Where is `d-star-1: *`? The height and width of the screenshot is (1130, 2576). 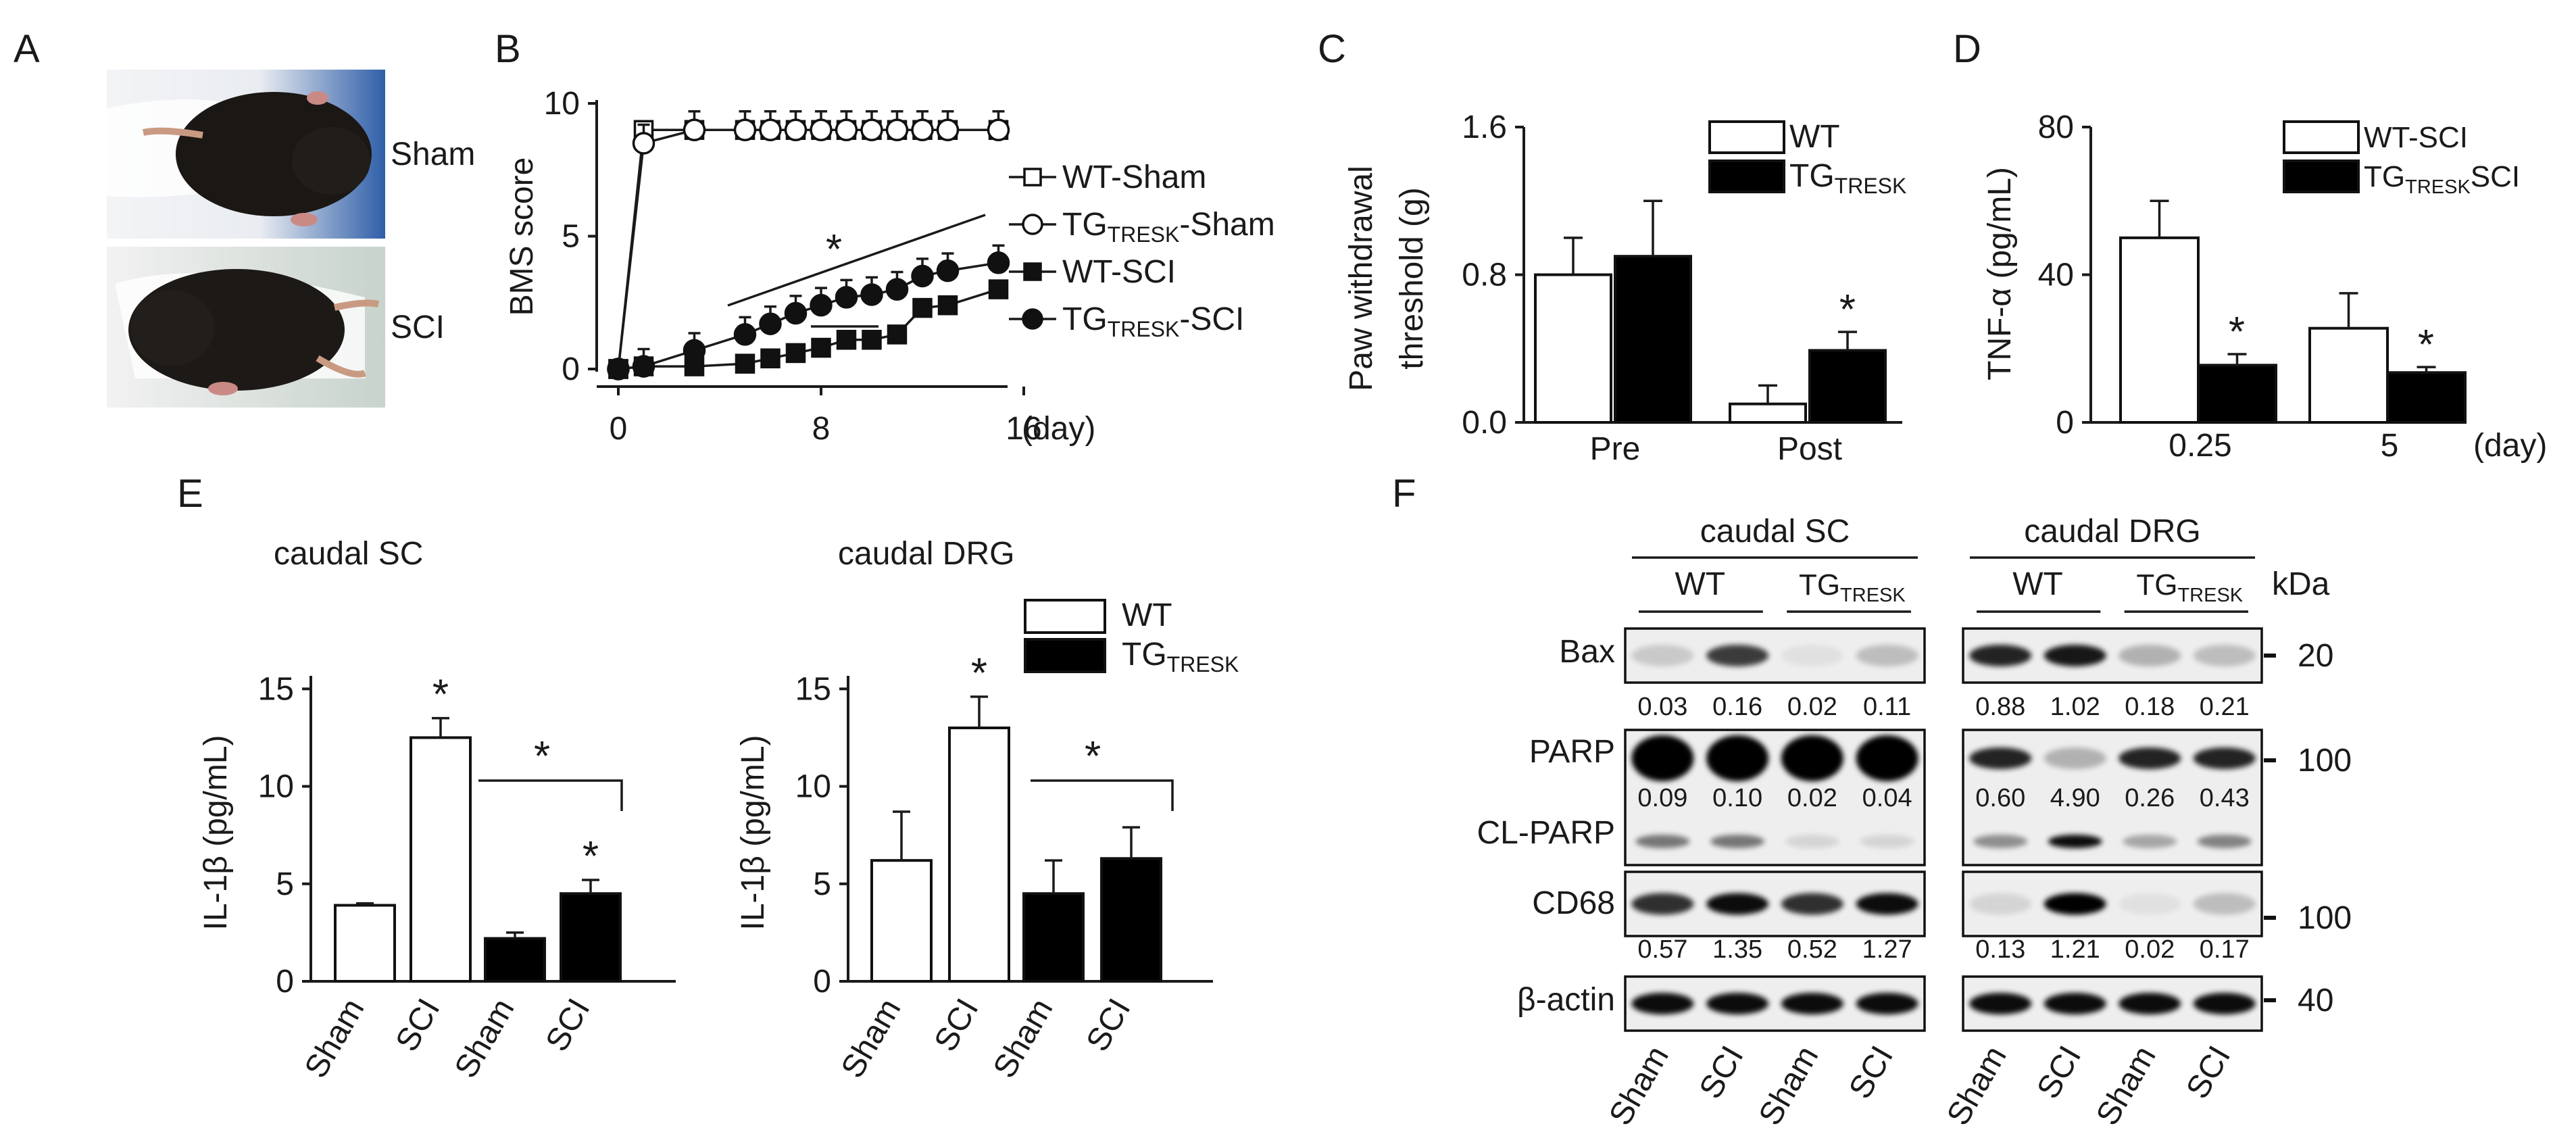 d-star-1: * is located at coordinates (2426, 345).